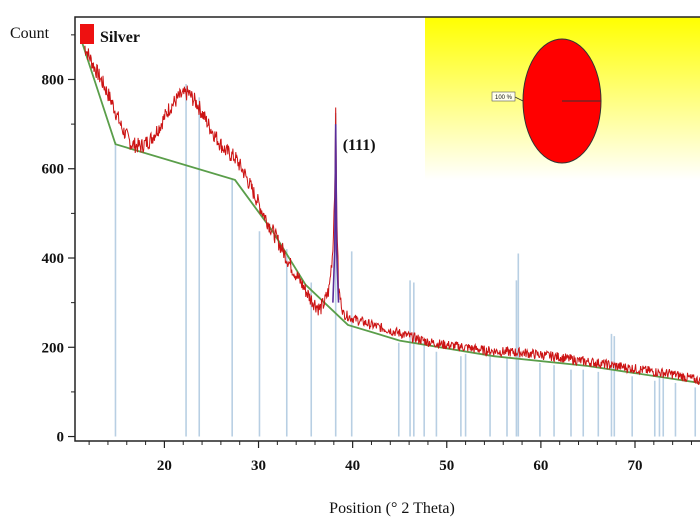 The height and width of the screenshot is (518, 700). I want to click on y-tick-label: 600, so click(53, 170).